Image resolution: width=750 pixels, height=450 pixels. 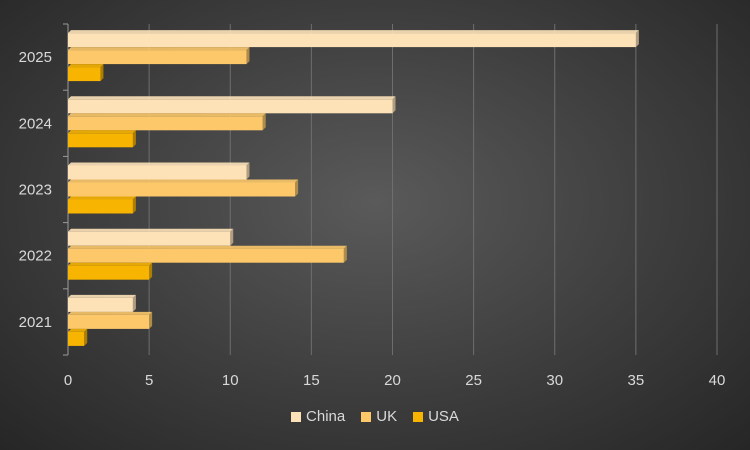 What do you see at coordinates (35, 123) in the screenshot?
I see `y-tick-label-2024: 2024` at bounding box center [35, 123].